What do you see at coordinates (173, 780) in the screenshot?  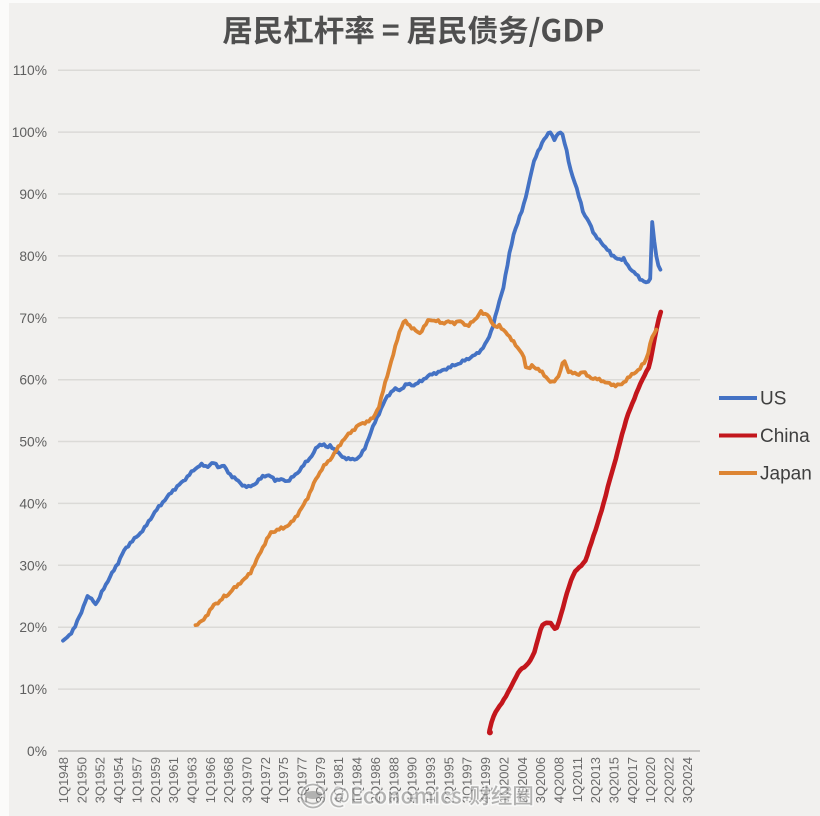 I see `svg-text: 3Q1961` at bounding box center [173, 780].